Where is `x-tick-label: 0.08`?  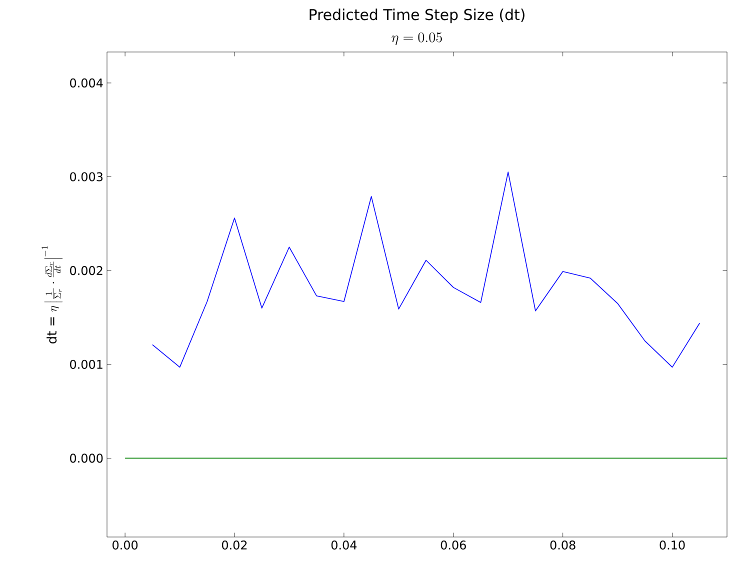
x-tick-label: 0.08 is located at coordinates (563, 545).